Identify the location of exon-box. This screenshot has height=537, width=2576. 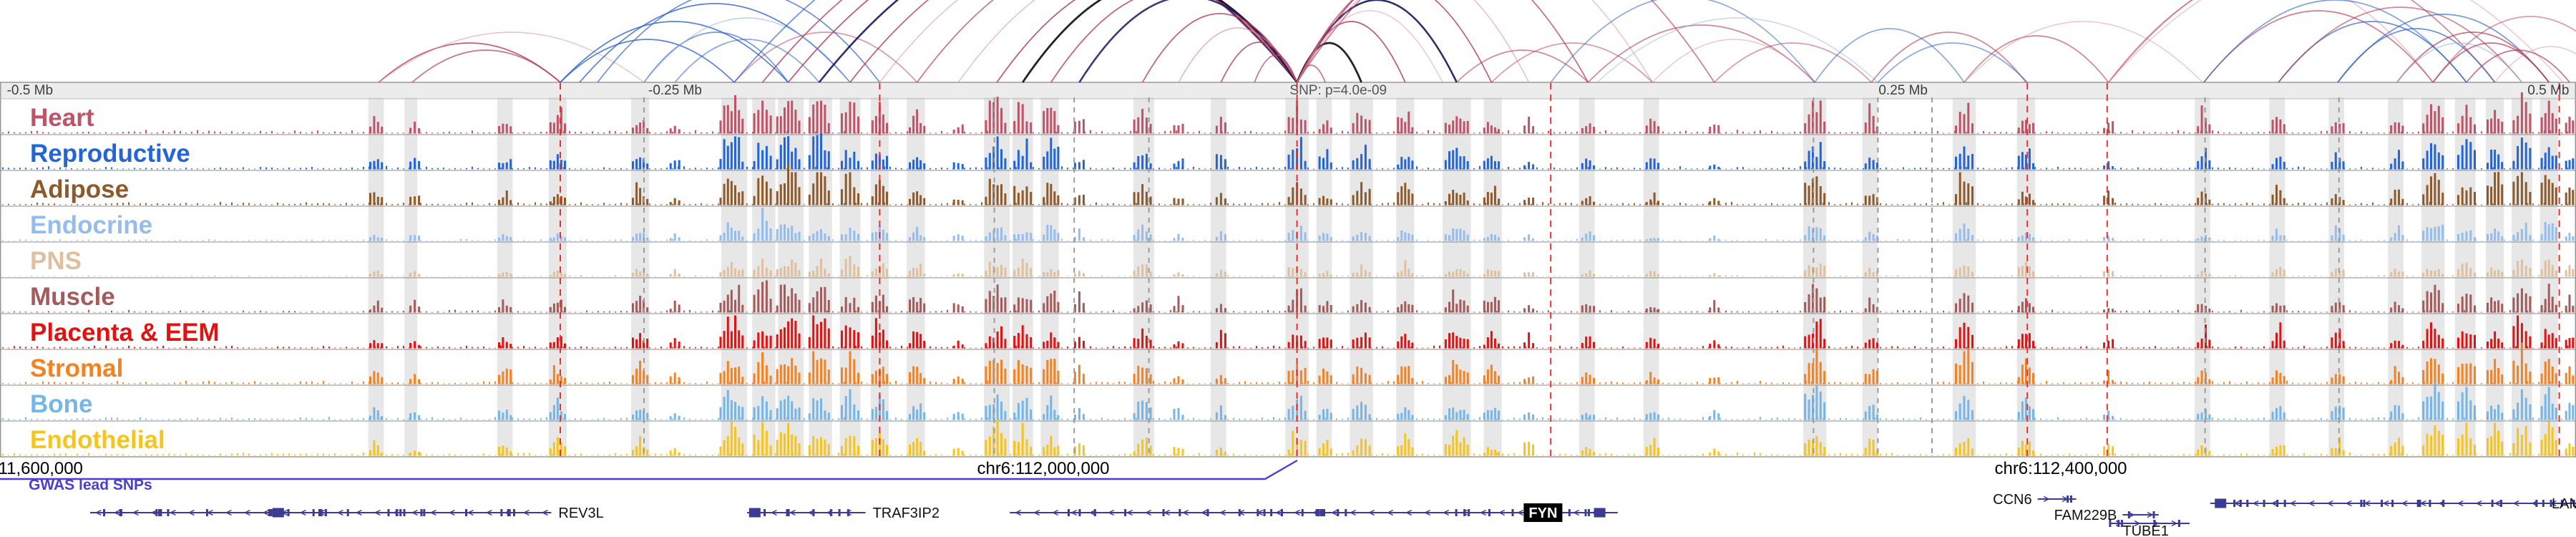
(2221, 503).